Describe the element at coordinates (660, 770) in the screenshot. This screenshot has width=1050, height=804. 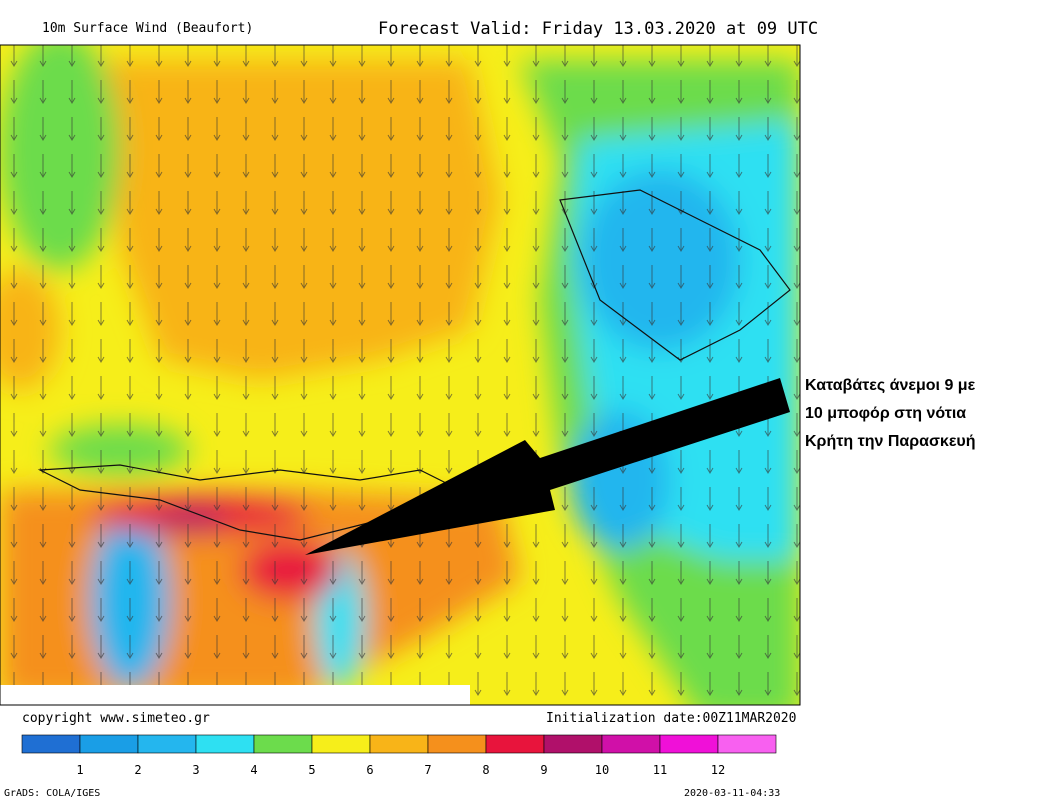
I see `colorbar-label: 11` at that location.